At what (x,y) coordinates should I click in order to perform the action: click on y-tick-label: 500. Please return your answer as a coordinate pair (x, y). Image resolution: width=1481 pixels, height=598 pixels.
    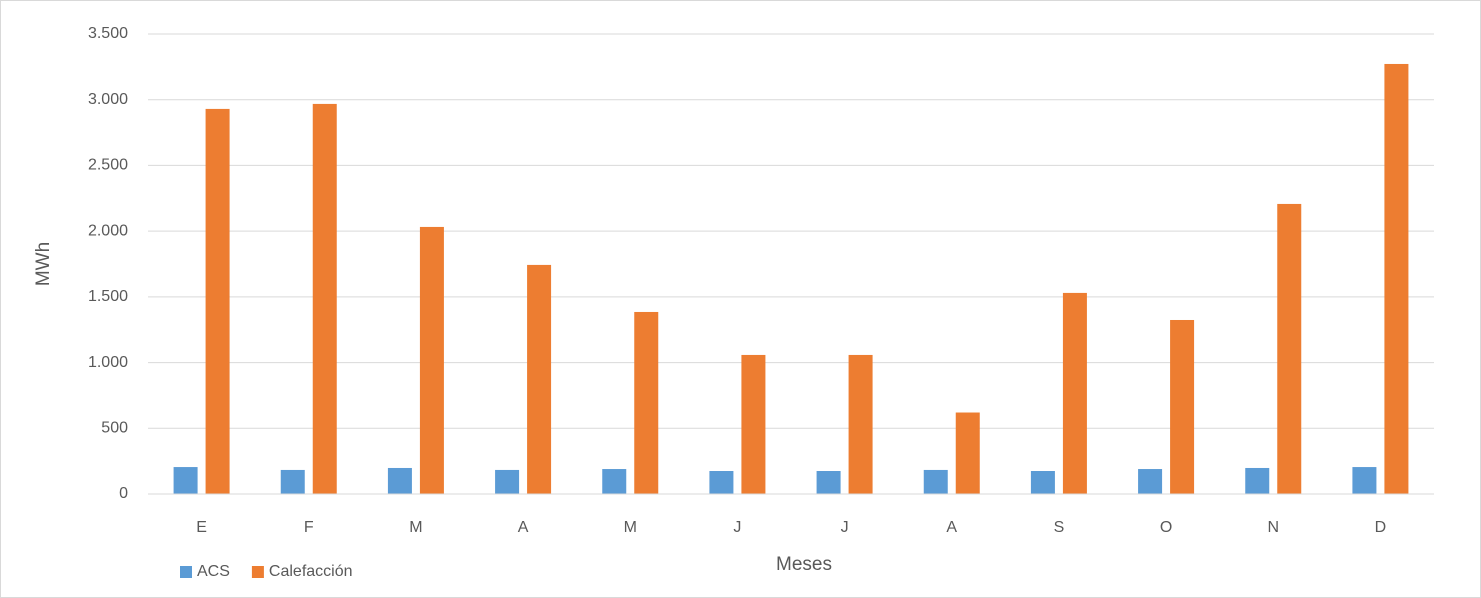
    Looking at the image, I should click on (114, 428).